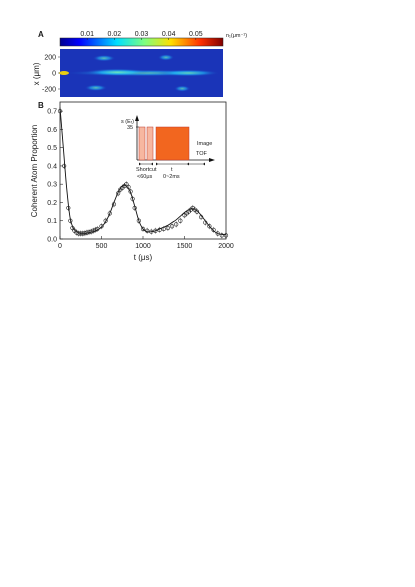 The width and height of the screenshot is (415, 587). I want to click on y-tick-label: 0.6, so click(52, 130).